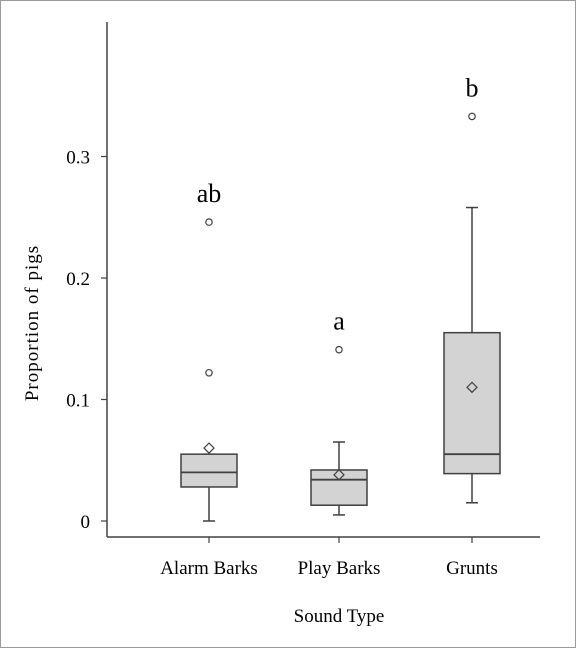 The image size is (576, 648). What do you see at coordinates (32, 323) in the screenshot?
I see `y-axis-title: Proportion of pigs` at bounding box center [32, 323].